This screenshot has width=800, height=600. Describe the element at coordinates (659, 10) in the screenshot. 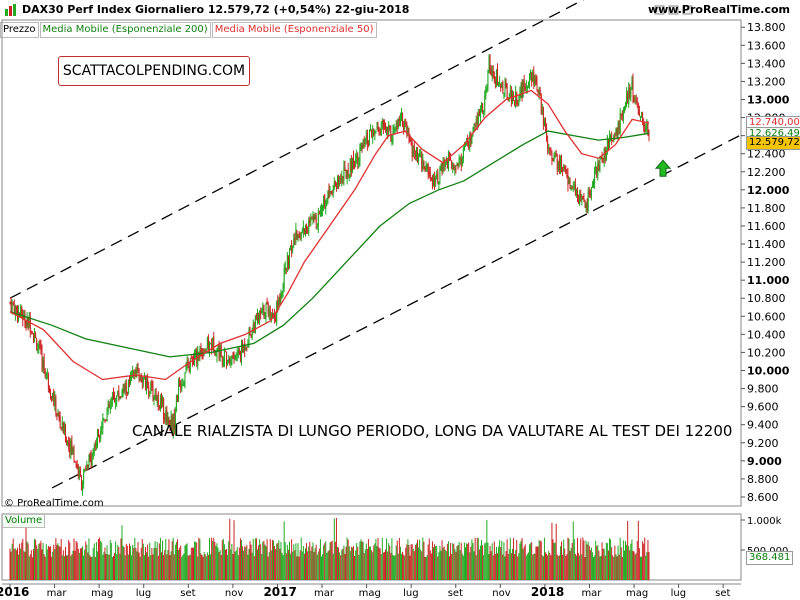

I see `minimize-icon` at that location.